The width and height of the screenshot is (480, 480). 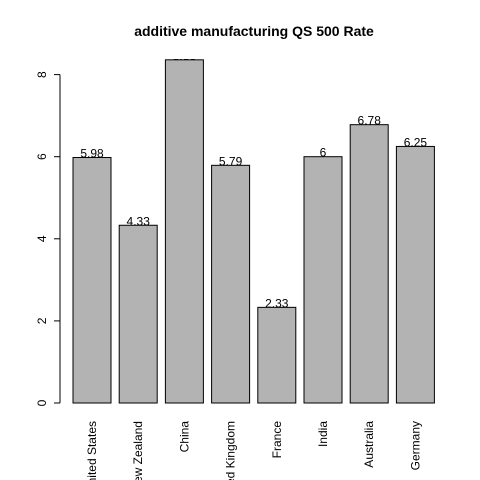 I want to click on data-label: 6, so click(x=323, y=153).